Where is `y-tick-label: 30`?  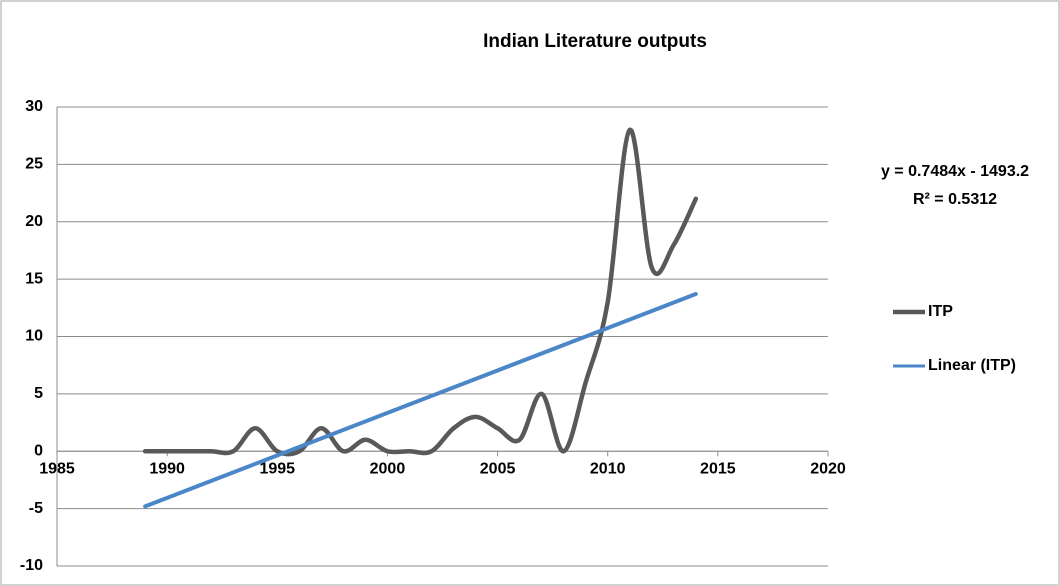 y-tick-label: 30 is located at coordinates (34, 106).